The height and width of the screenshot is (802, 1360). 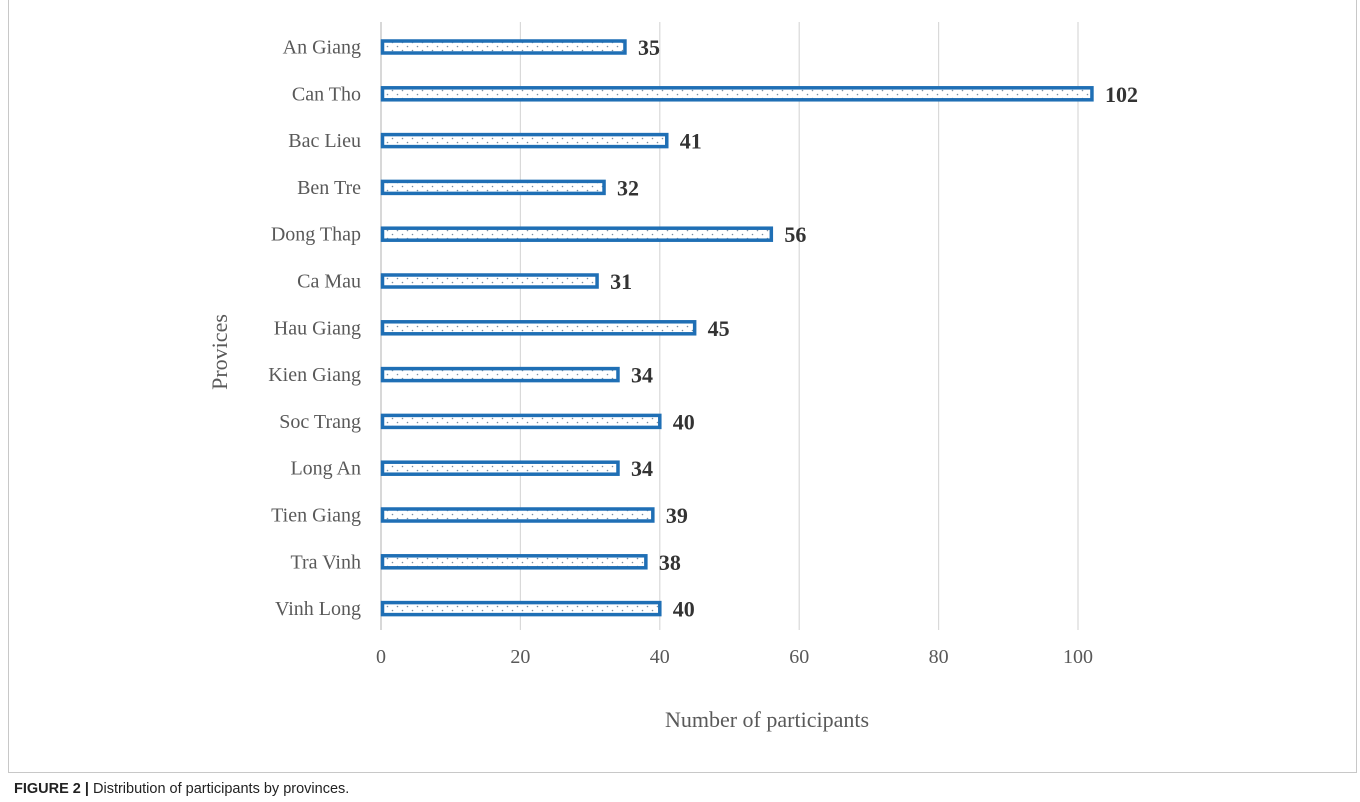 What do you see at coordinates (691, 141) in the screenshot?
I see `data-label: 41` at bounding box center [691, 141].